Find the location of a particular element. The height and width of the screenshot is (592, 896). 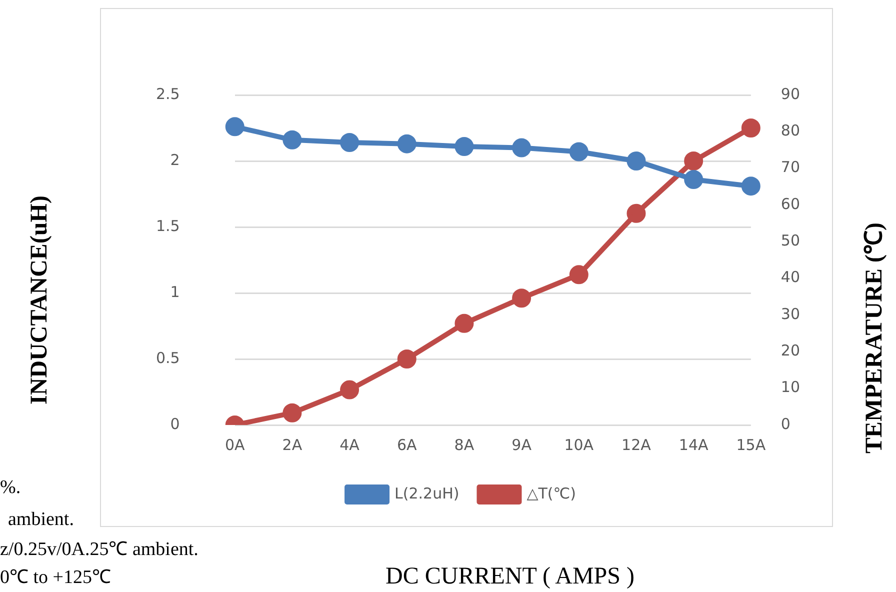

y2-axis-title: TEMPERATURE (℃) is located at coordinates (874, 338).